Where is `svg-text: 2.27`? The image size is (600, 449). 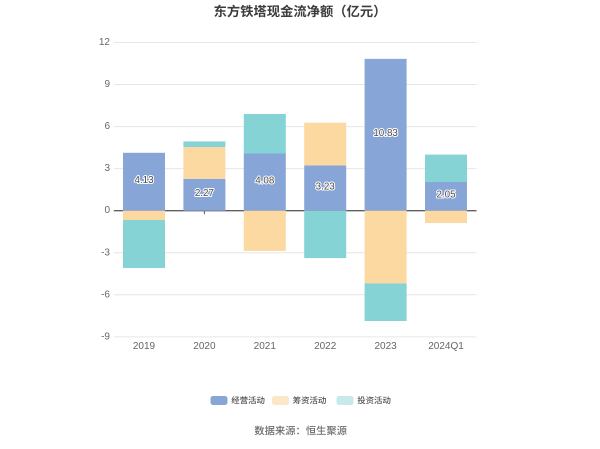
svg-text: 2.27 is located at coordinates (204, 193).